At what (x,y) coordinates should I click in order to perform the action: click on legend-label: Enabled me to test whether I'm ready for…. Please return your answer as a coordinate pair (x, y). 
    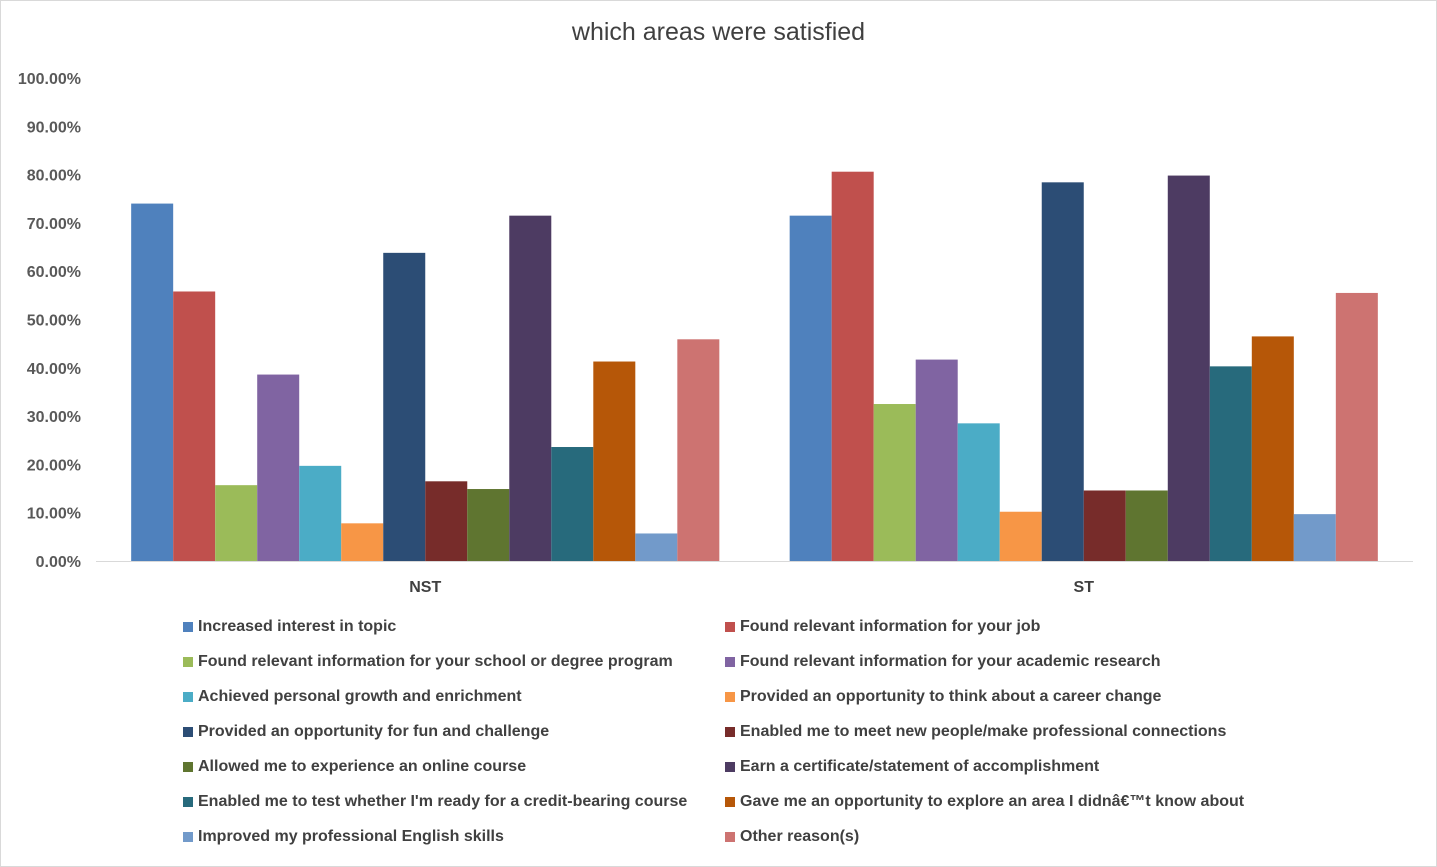
    Looking at the image, I should click on (443, 801).